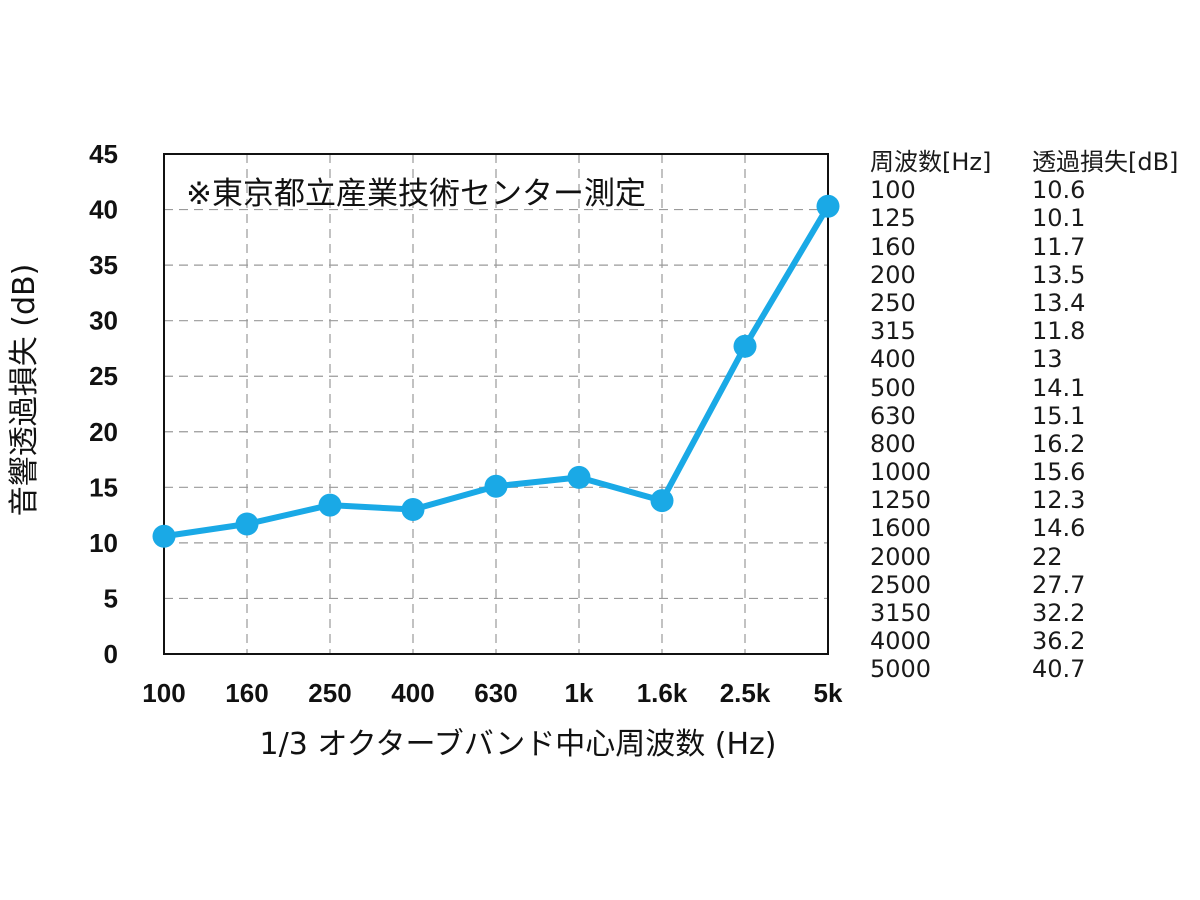  What do you see at coordinates (901, 500) in the screenshot?
I see `table-cell-frequency: 1250` at bounding box center [901, 500].